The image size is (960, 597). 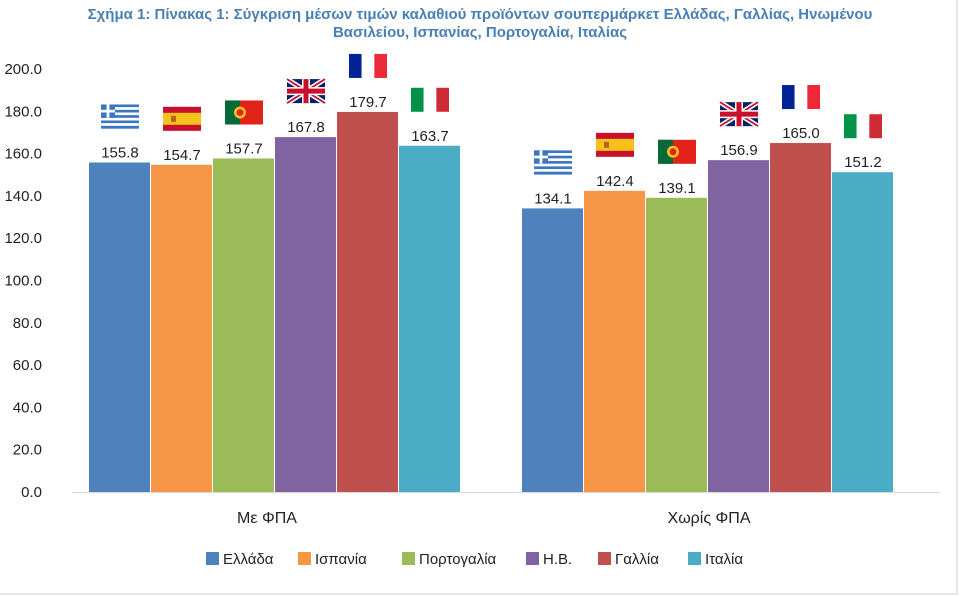 What do you see at coordinates (27, 407) in the screenshot?
I see `y-tick-label: 40.0` at bounding box center [27, 407].